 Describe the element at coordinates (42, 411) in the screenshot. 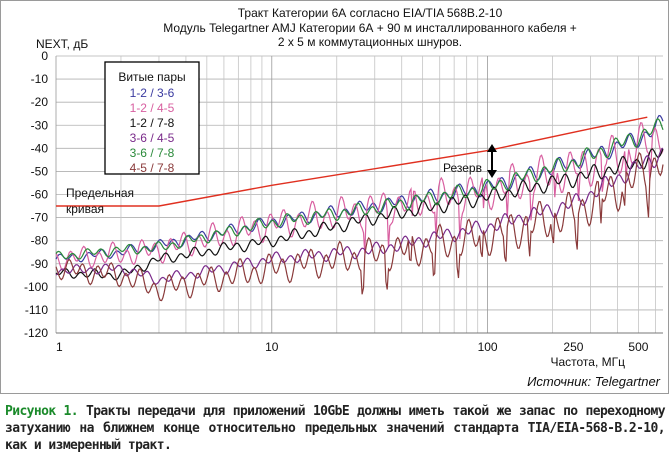

I see `figure-label: Рисунок 1.` at that location.